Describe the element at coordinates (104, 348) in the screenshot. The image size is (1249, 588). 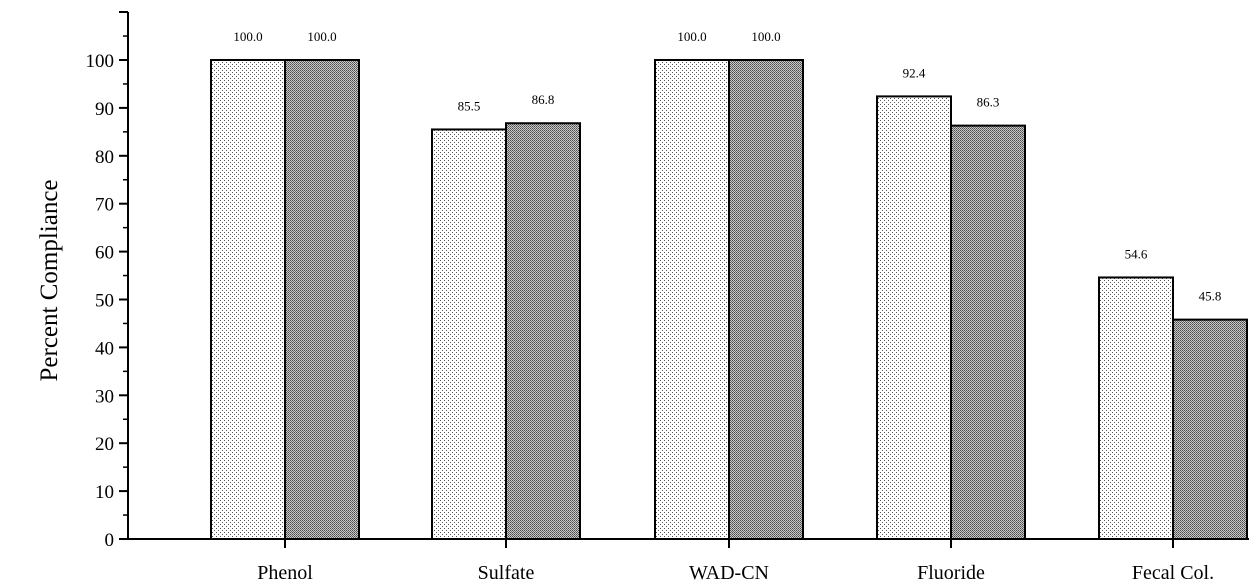
I see `y-tick-label: 40` at that location.